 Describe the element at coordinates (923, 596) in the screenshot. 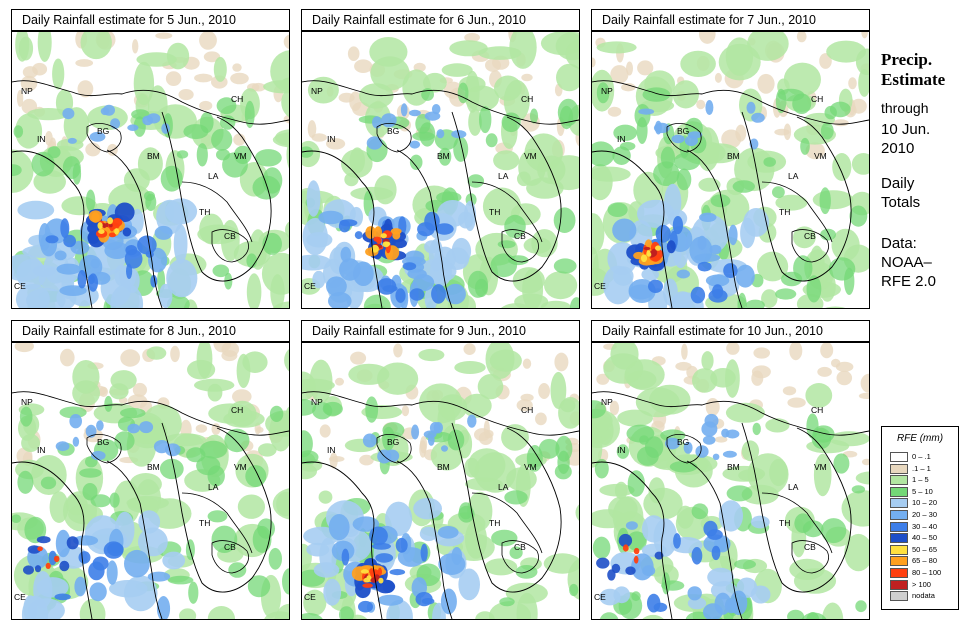

I see `legend-label: nodata` at that location.